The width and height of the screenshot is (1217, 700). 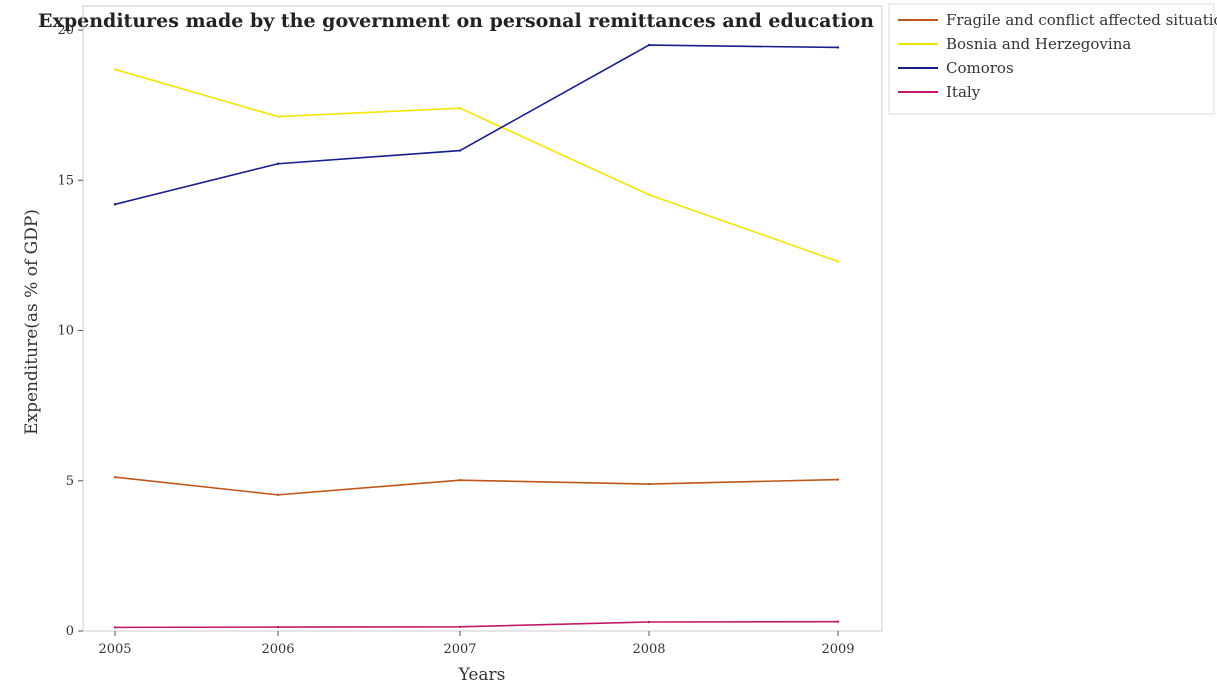 What do you see at coordinates (70, 631) in the screenshot?
I see `y-tick-label: 0` at bounding box center [70, 631].